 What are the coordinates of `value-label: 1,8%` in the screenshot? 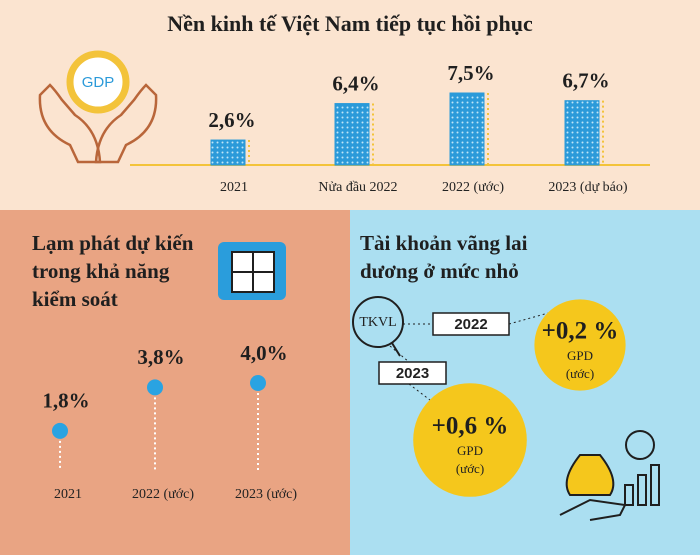 It's located at (65, 401).